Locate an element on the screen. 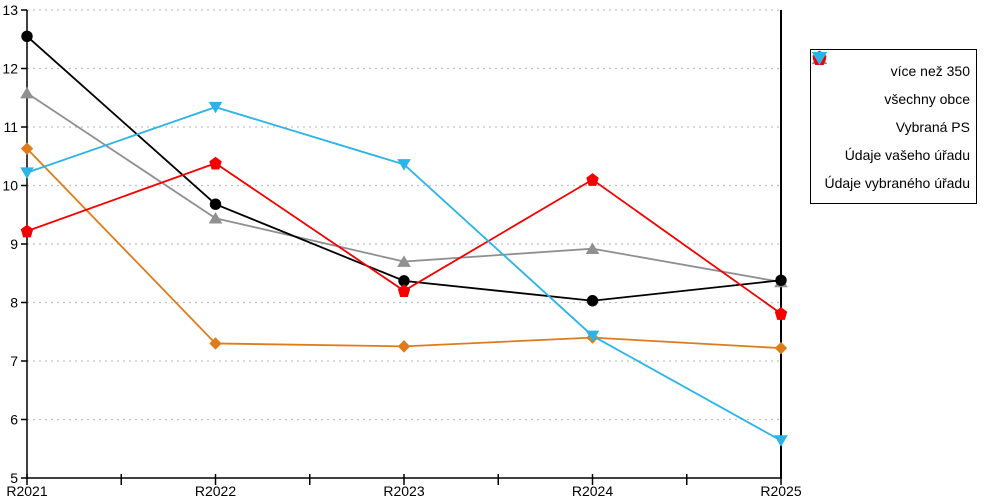 The width and height of the screenshot is (1000, 500). legend-label: Údaje vybraného úřadu is located at coordinates (897, 182).